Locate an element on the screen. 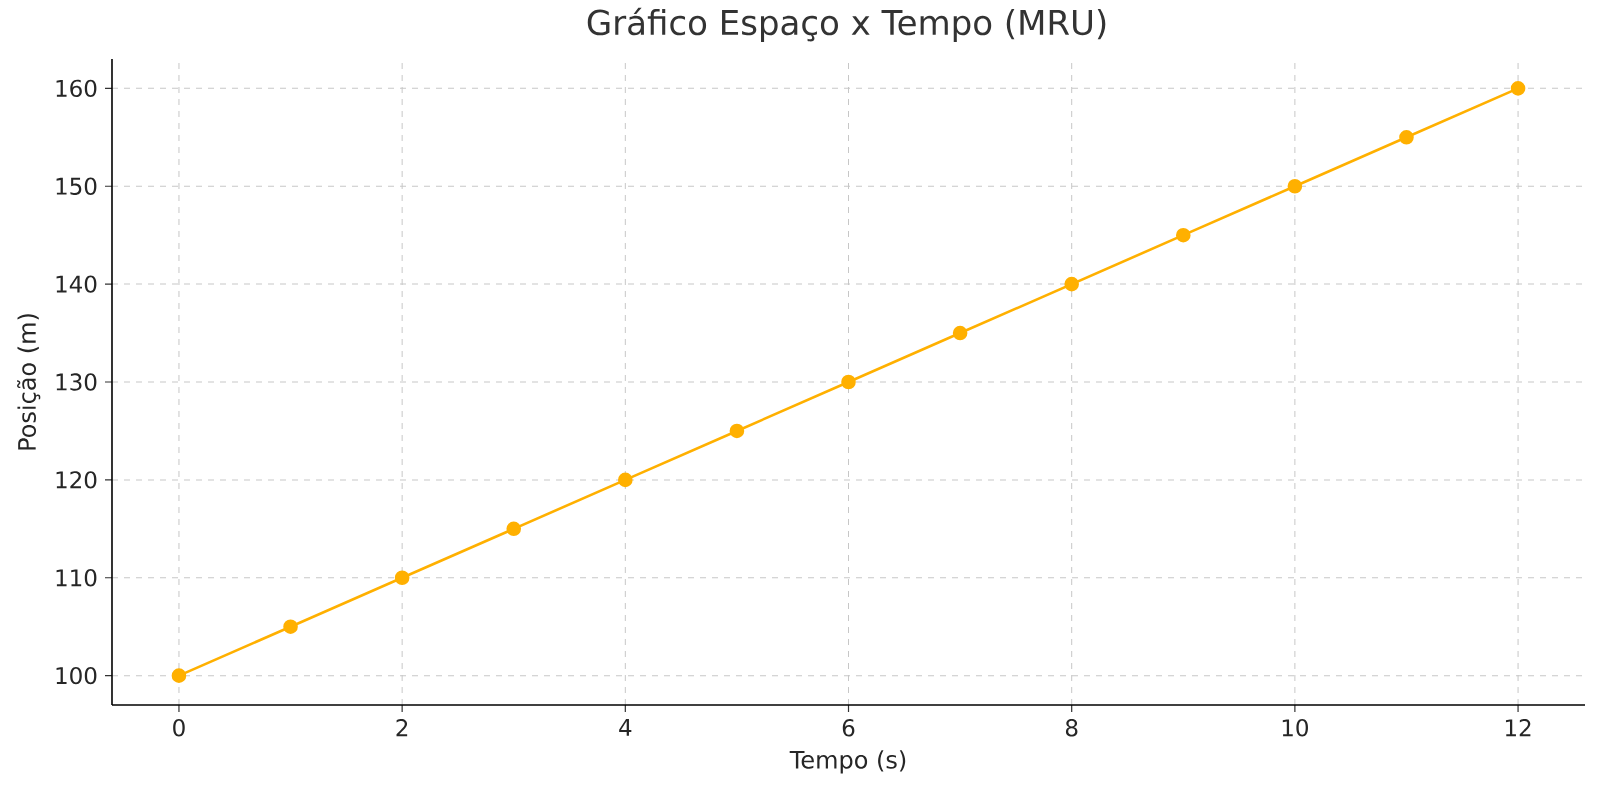  chart-title: Gráfico Espaço x Tempo (MRU) is located at coordinates (846, 24).